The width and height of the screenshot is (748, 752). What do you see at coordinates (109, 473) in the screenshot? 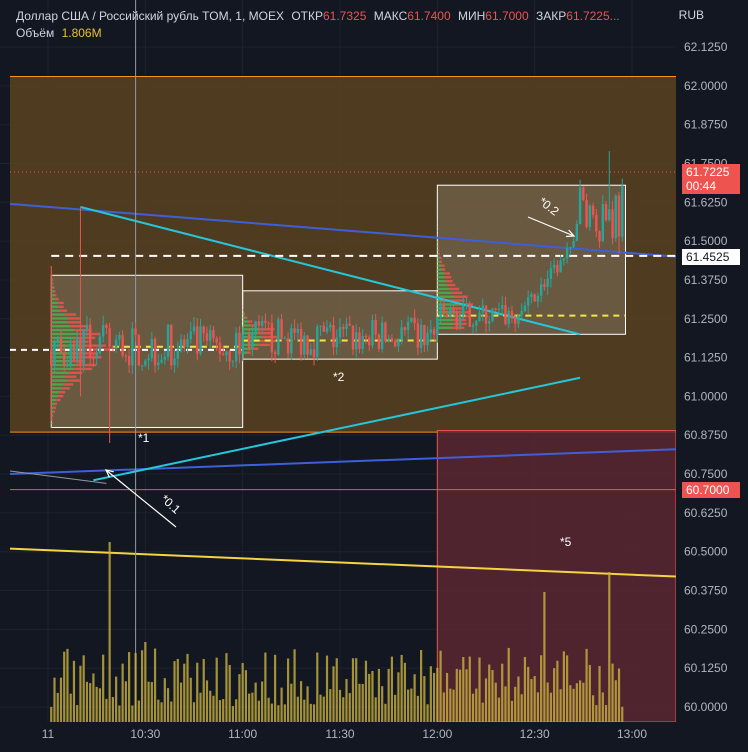
I see `arrow-0-1-head` at bounding box center [109, 473].